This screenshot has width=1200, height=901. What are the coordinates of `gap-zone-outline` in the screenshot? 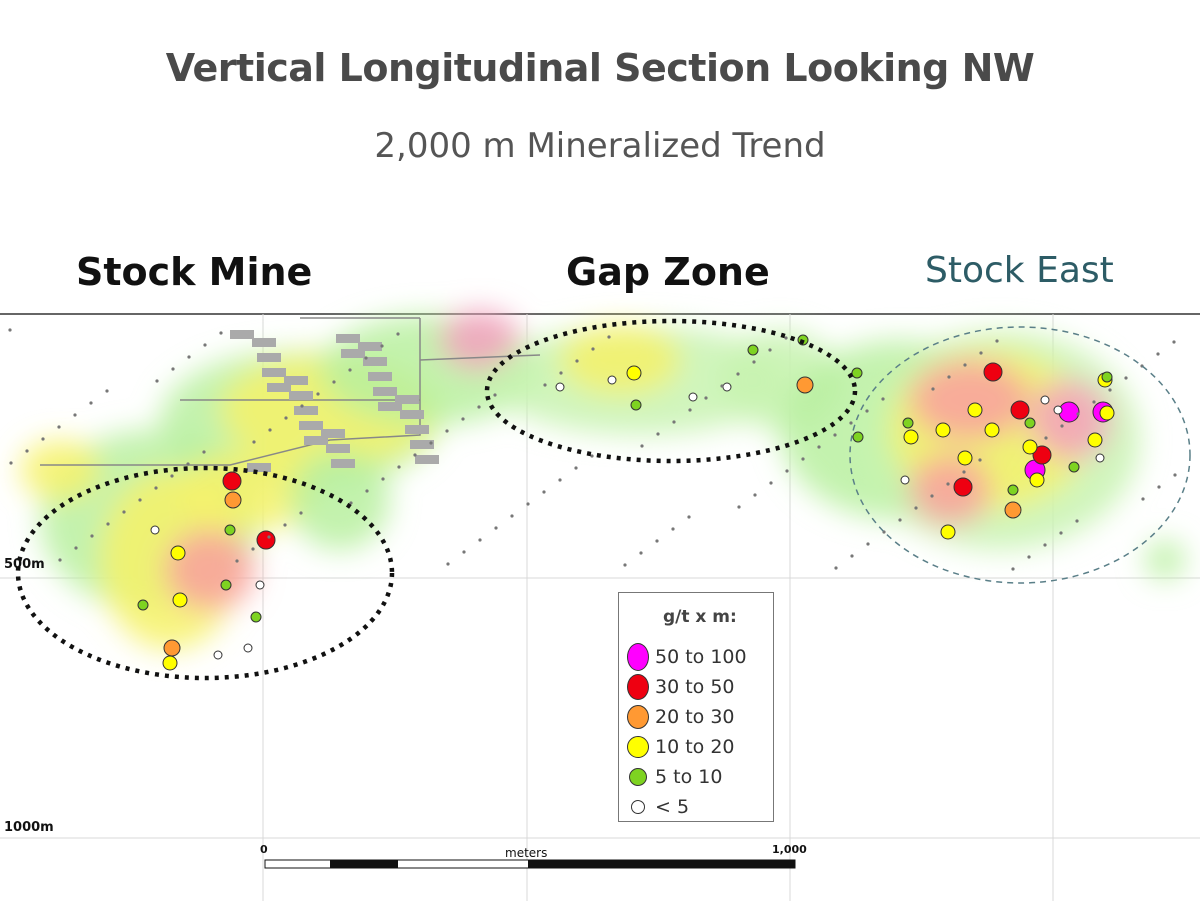 It's located at (671, 391).